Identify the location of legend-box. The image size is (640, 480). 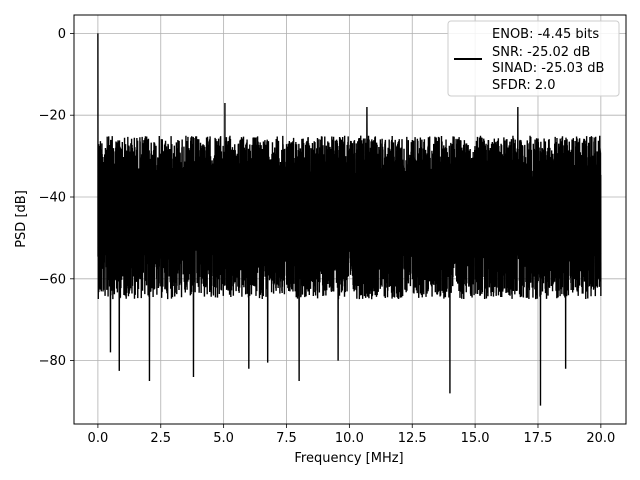
(533, 58).